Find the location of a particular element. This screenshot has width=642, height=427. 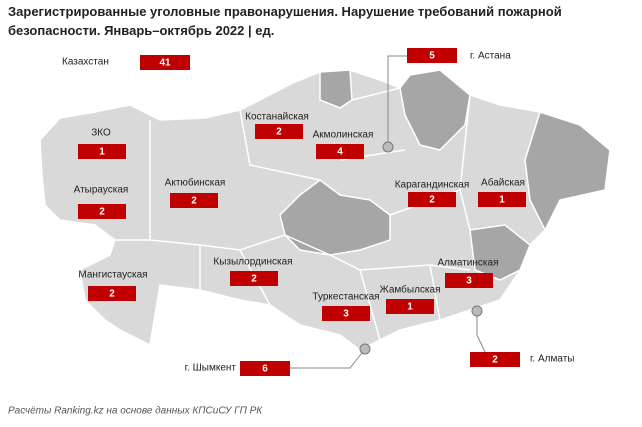

value-label: 4 is located at coordinates (340, 152).